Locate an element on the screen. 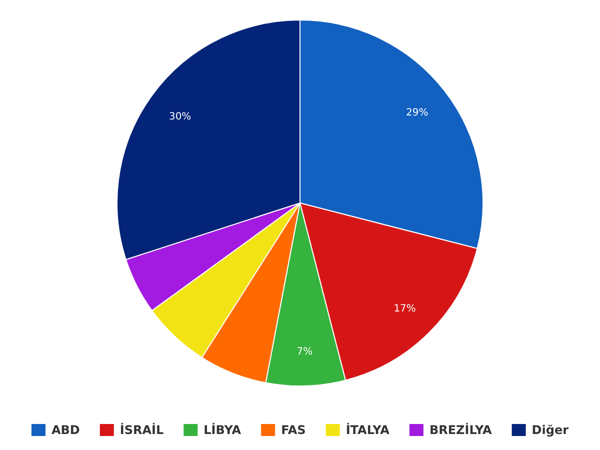 This screenshot has width=600, height=450. legend-label: İTALYA is located at coordinates (368, 430).